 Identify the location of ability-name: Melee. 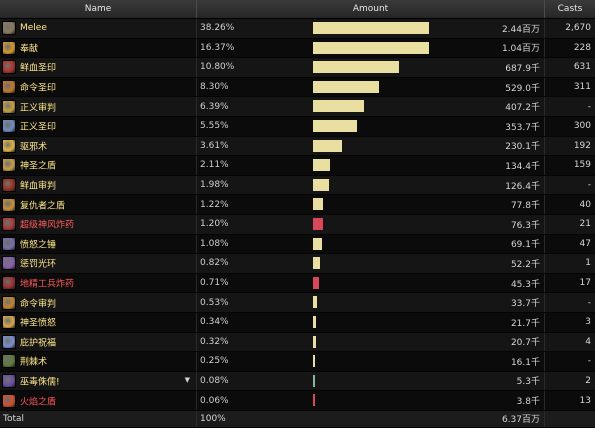
(33, 28).